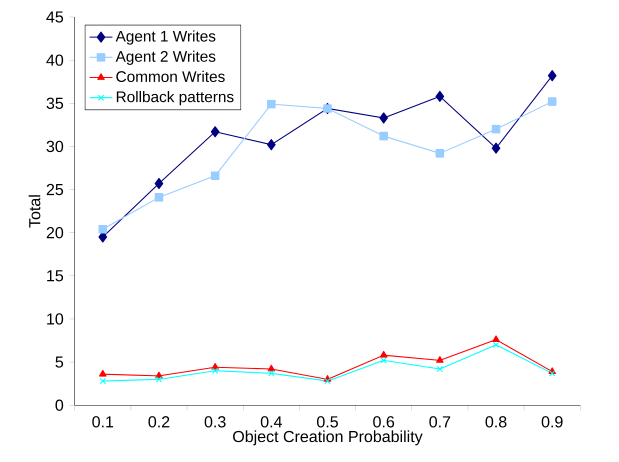  I want to click on legend-label: Agent 2 Writes, so click(166, 57).